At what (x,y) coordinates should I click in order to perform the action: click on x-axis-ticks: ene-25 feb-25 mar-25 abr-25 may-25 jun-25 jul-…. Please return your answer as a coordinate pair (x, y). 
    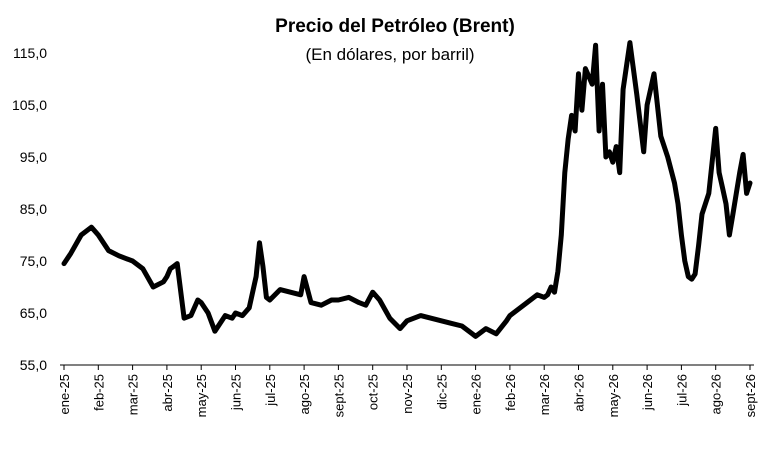
    Looking at the image, I should click on (407, 391).